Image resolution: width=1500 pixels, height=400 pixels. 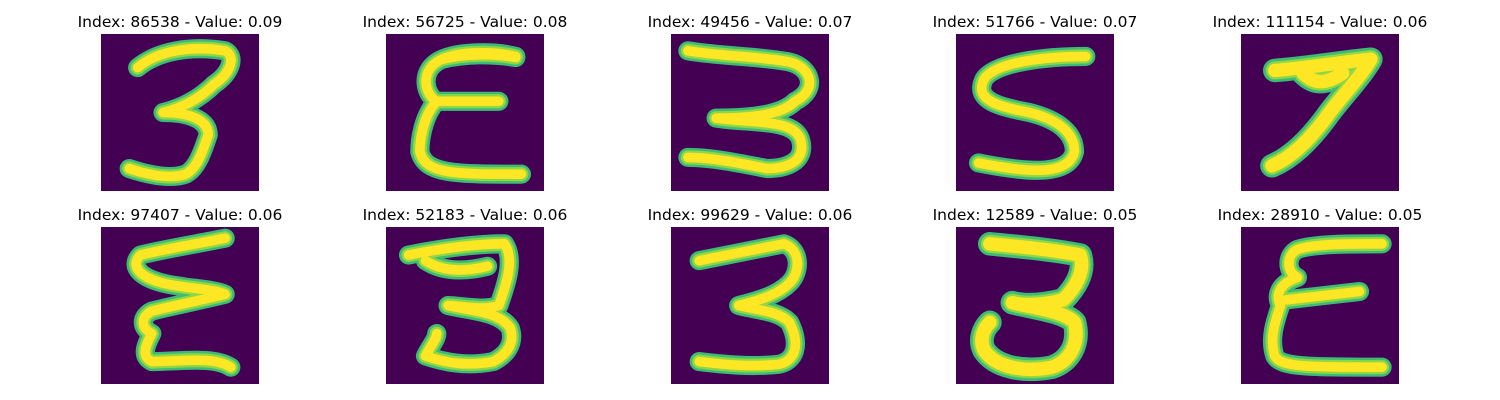 I want to click on panel-title: Index: 56725 - Value: 0.08, so click(x=465, y=22).